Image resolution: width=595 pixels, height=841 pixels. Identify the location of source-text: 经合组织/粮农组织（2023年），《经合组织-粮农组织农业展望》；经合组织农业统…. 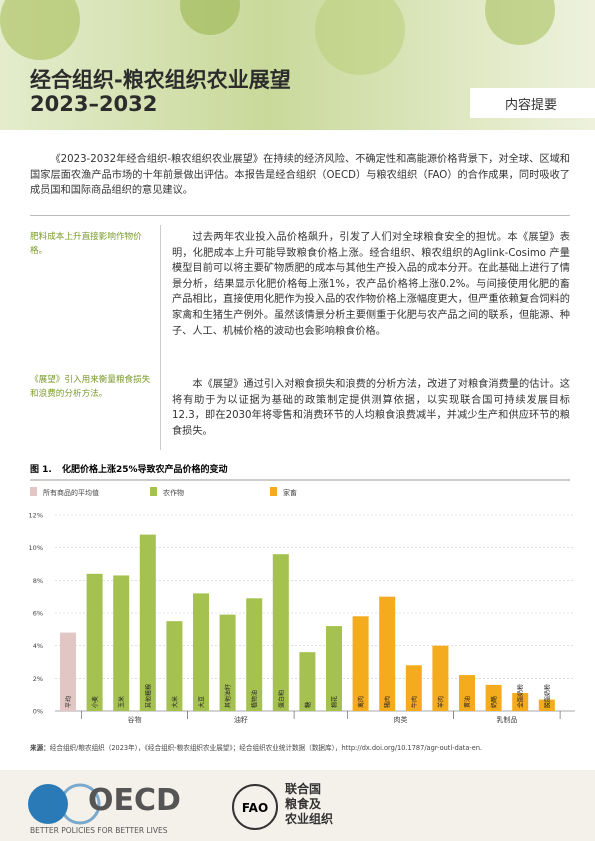
(266, 748).